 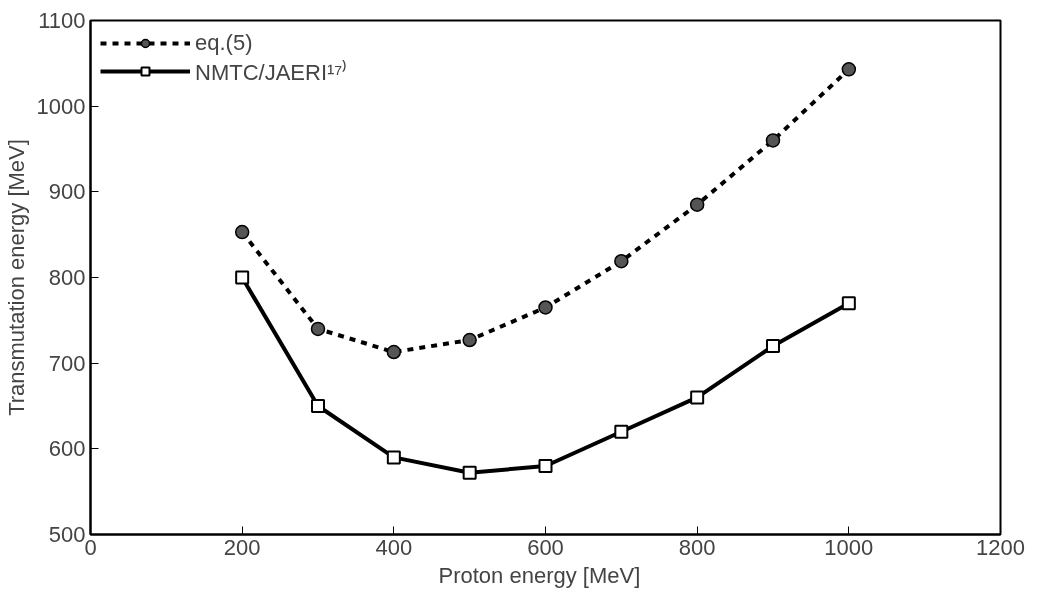 What do you see at coordinates (67, 449) in the screenshot?
I see `y-tick-label: 600` at bounding box center [67, 449].